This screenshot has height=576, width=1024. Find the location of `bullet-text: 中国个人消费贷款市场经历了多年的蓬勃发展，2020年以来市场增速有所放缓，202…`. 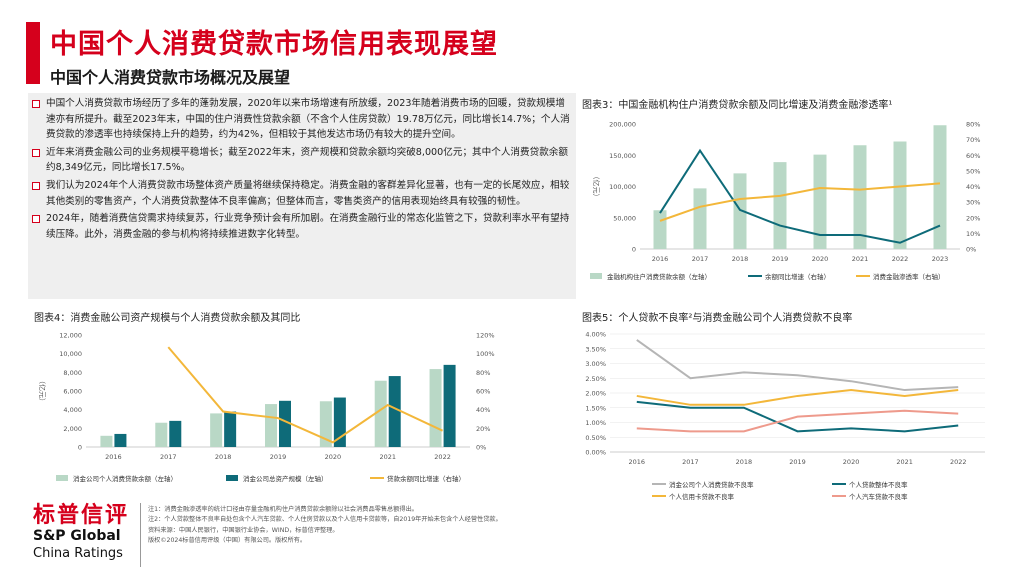

bullet-text: 中国个人消费贷款市场经历了多年的蓬勃发展，2020年以来市场增速有所放缓，202… is located at coordinates (308, 119).